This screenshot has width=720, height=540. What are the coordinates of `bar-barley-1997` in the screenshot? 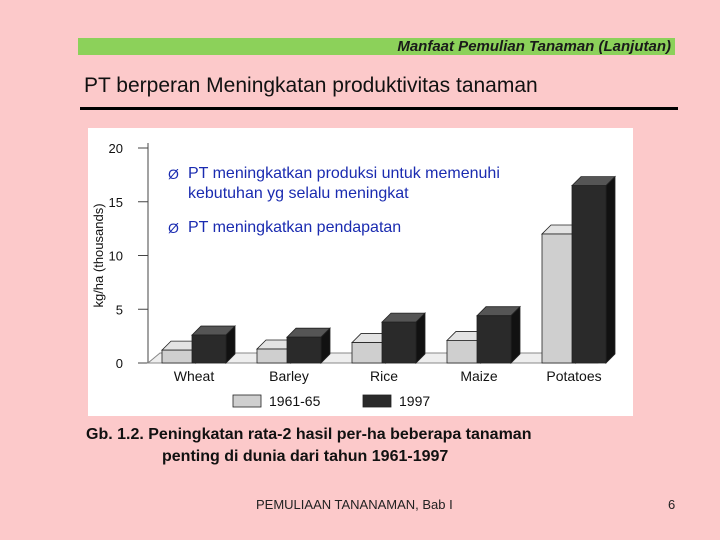 It's located at (304, 350).